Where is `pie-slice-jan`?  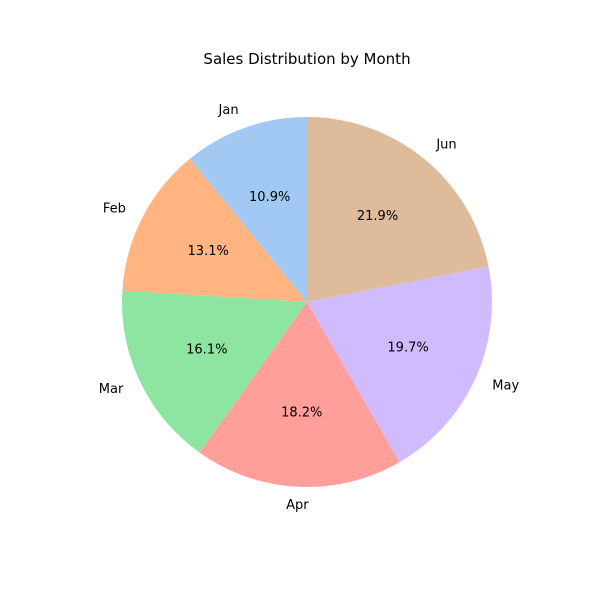
pie-slice-jan is located at coordinates (248, 209).